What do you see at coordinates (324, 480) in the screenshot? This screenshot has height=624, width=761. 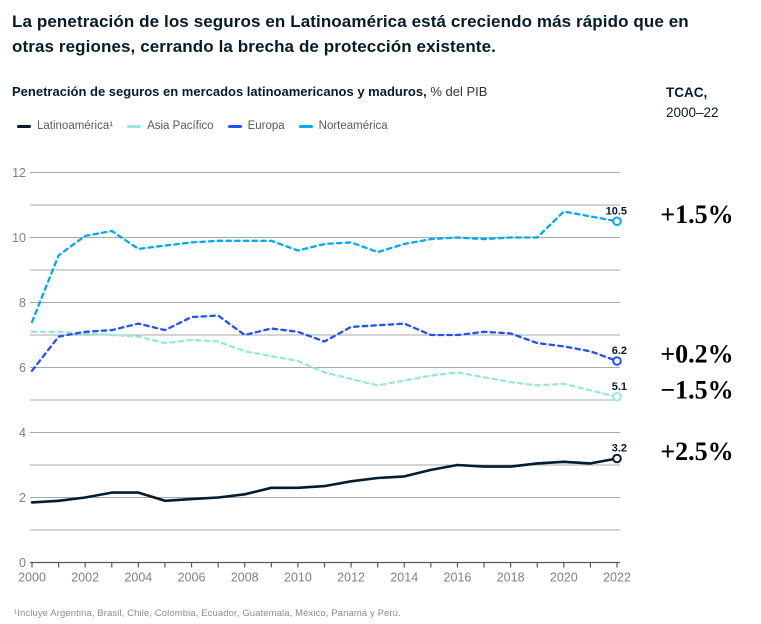 I see `series-line-latinoamerica` at bounding box center [324, 480].